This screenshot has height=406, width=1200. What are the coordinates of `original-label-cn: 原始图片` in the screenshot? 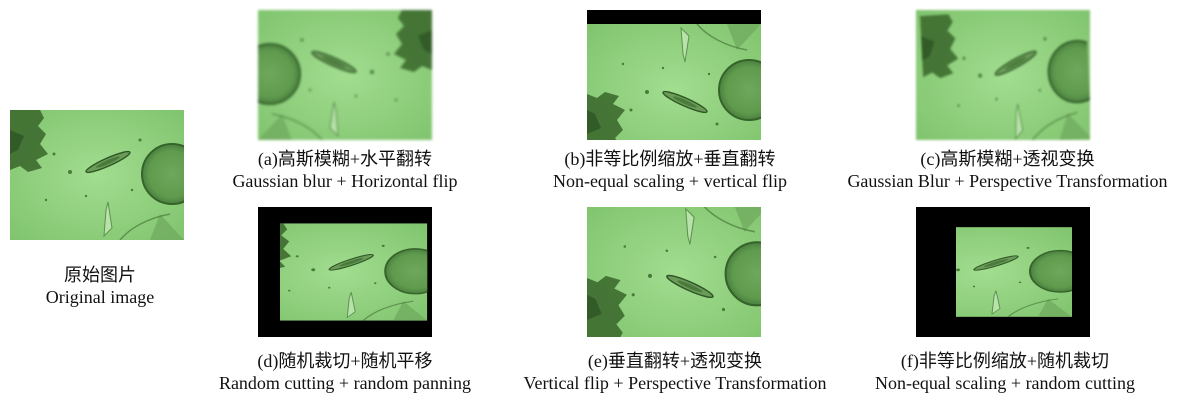 It's located at (100, 275).